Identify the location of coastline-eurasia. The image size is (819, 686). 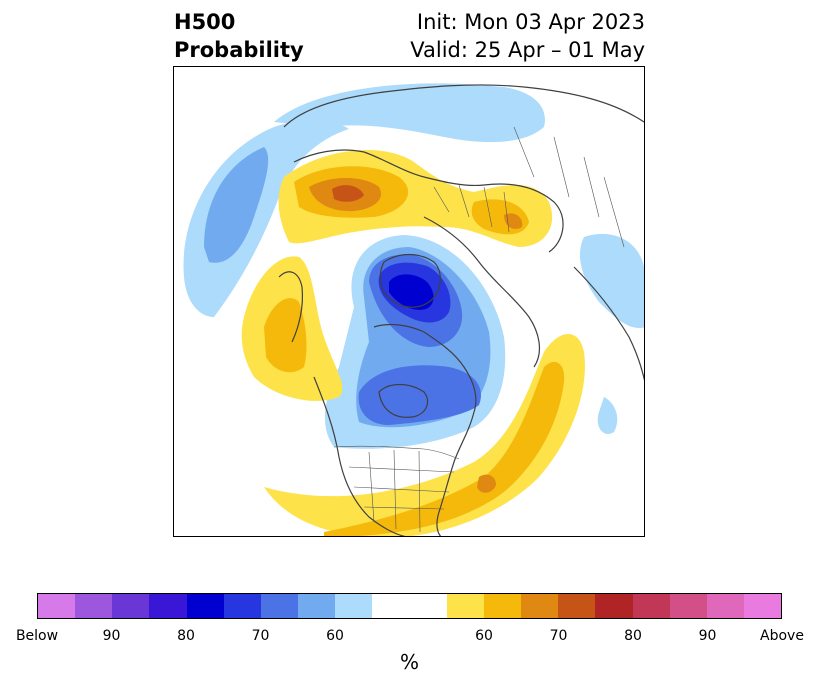
(463, 106).